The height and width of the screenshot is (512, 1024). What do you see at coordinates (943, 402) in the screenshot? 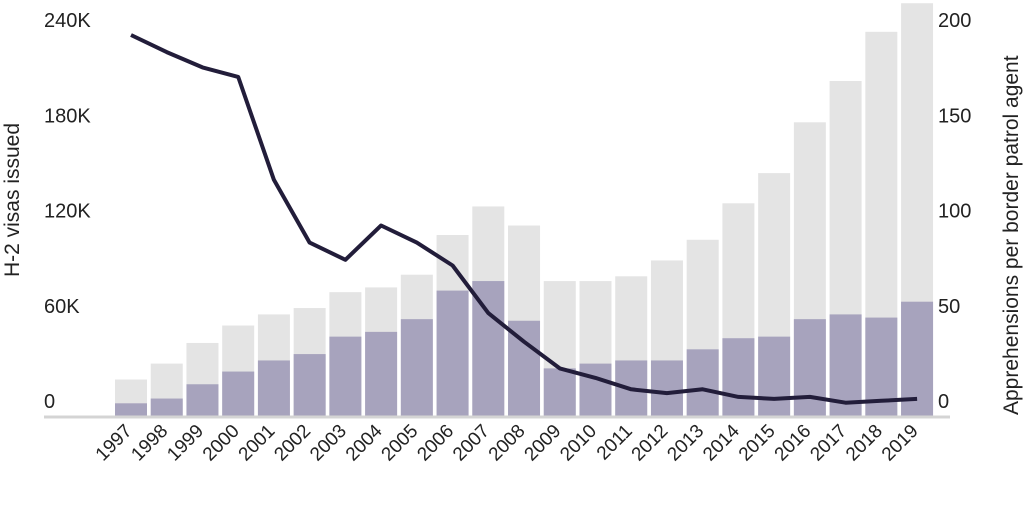
I see `right-tick-label: 0` at bounding box center [943, 402].